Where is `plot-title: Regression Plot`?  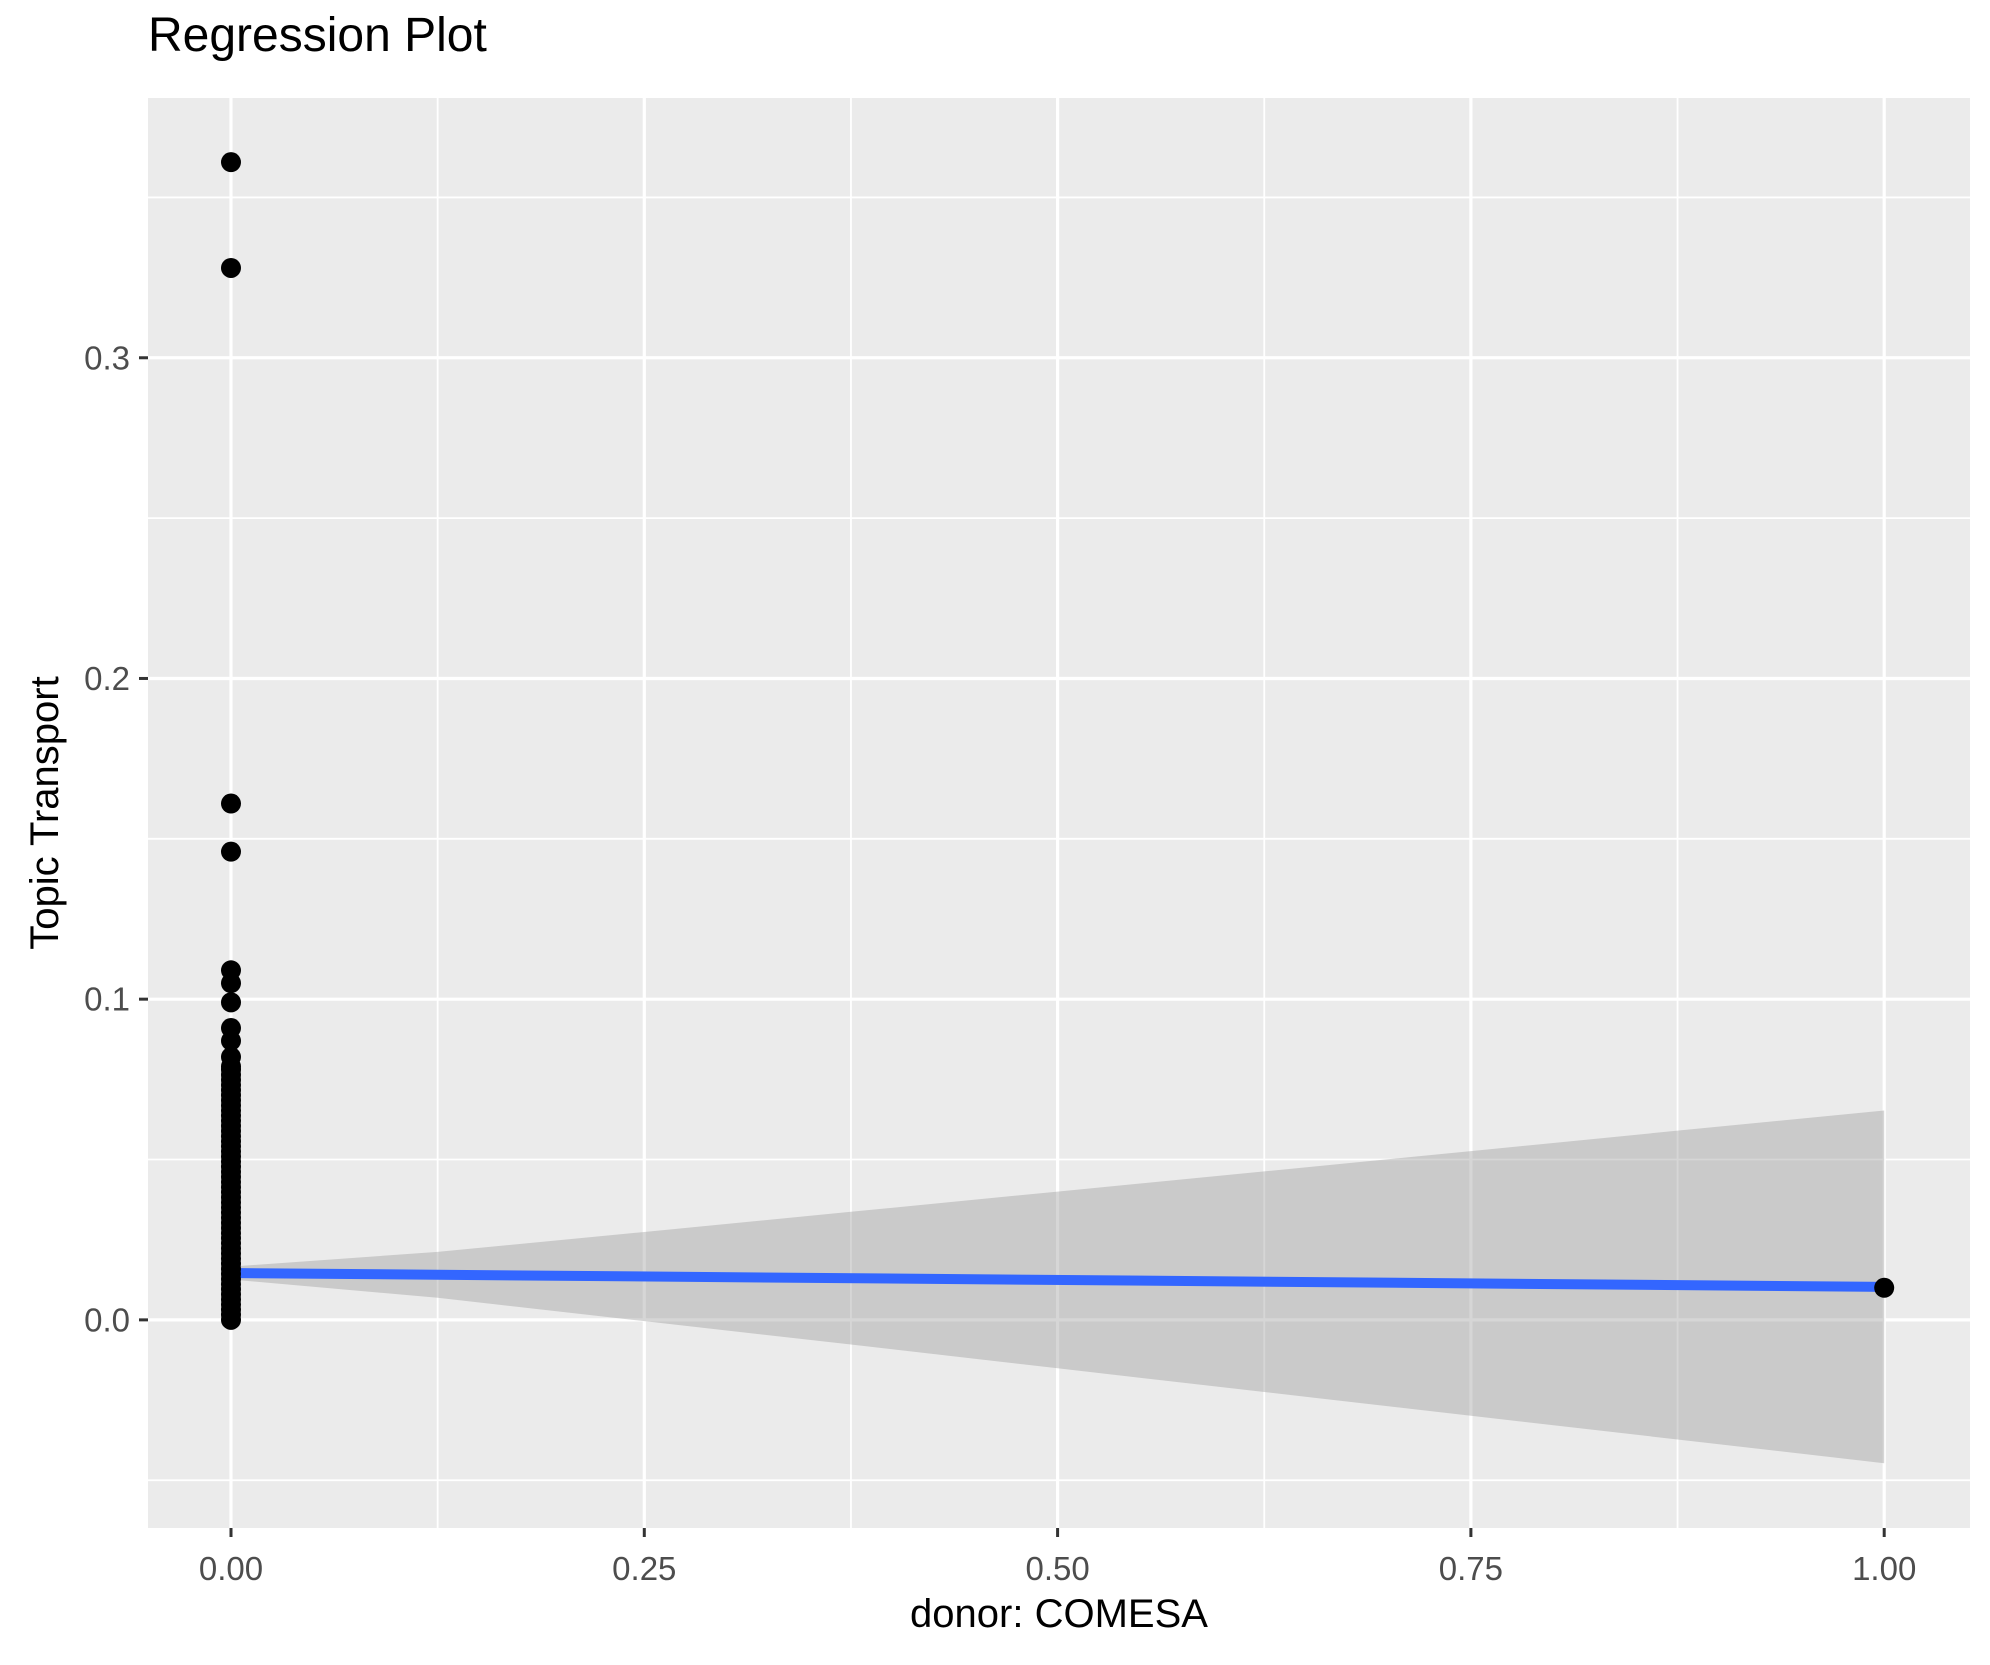 plot-title: Regression Plot is located at coordinates (317, 35).